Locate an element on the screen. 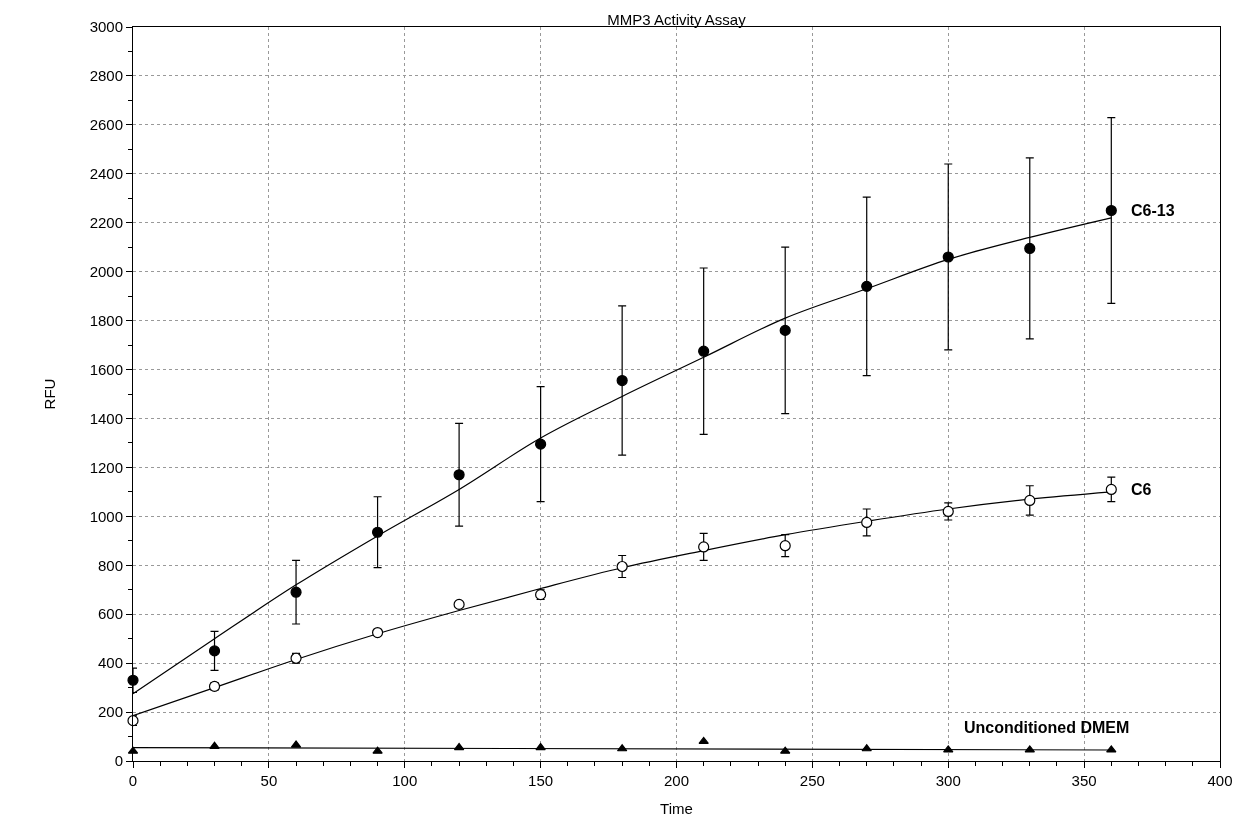 The height and width of the screenshot is (826, 1255). y-tick-label: 2600 is located at coordinates (106, 125).